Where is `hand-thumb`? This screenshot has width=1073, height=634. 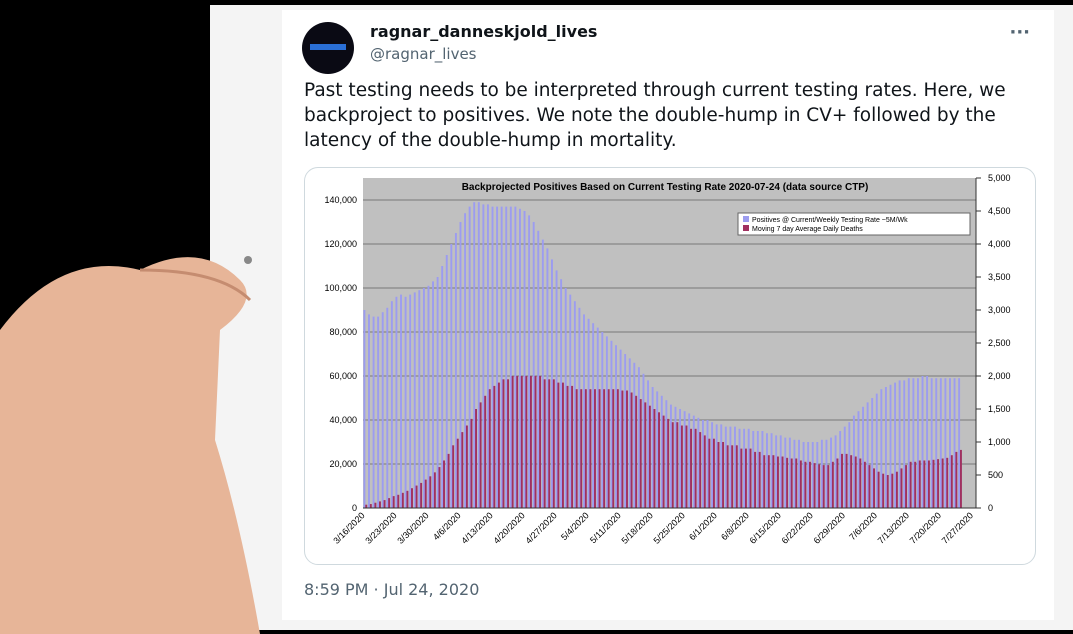 hand-thumb is located at coordinates (195, 285).